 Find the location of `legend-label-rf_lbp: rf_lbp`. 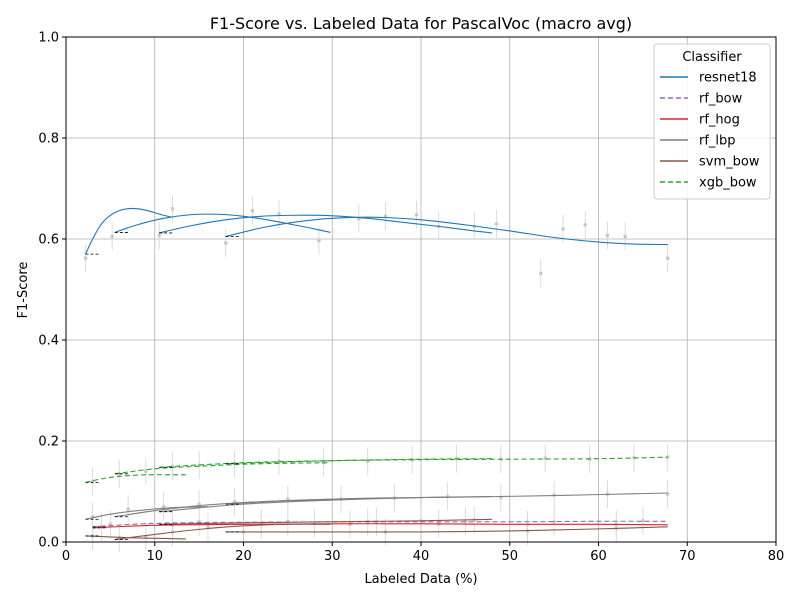

legend-label-rf_lbp: rf_lbp is located at coordinates (717, 141).